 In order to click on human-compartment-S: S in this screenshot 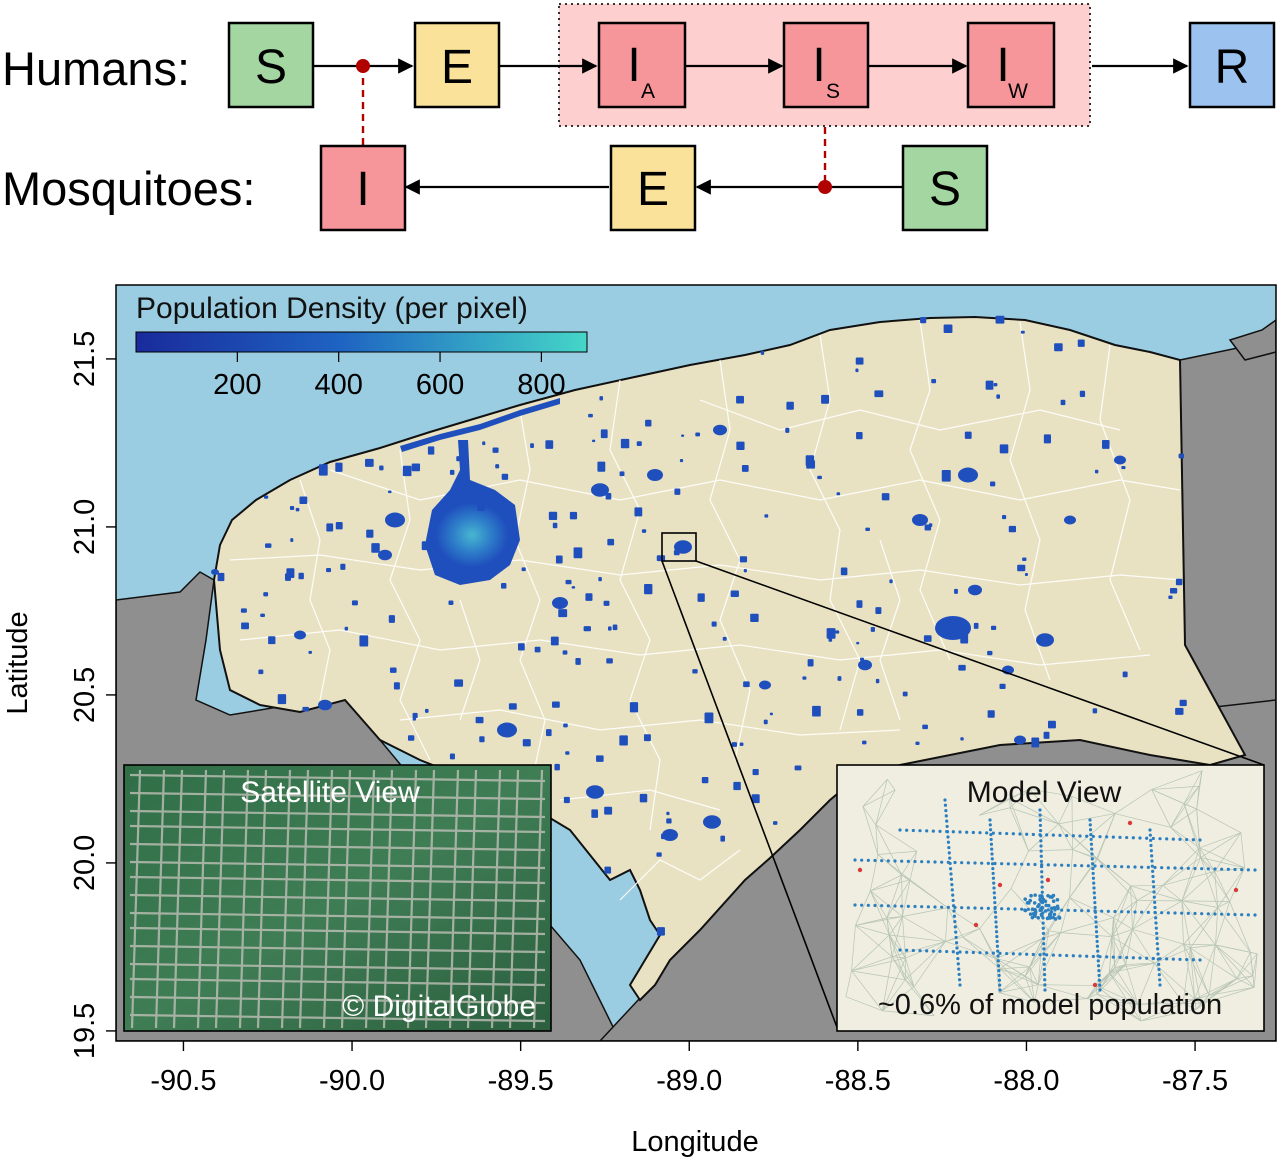, I will do `click(271, 65)`.